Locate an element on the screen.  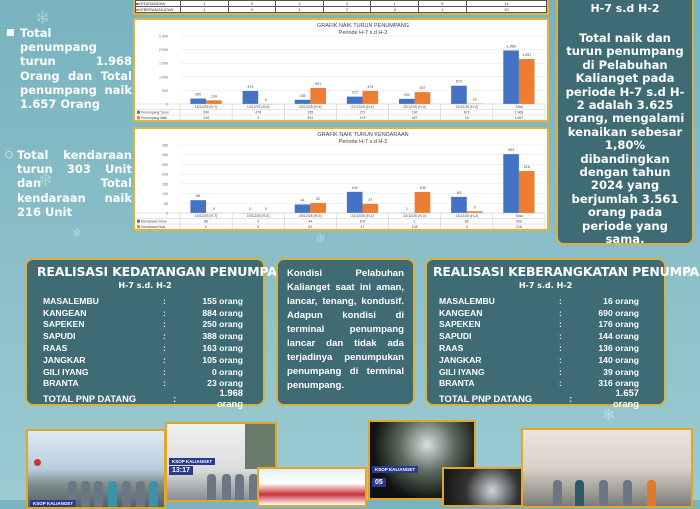
data-label: 200 is located at coordinates (198, 95).